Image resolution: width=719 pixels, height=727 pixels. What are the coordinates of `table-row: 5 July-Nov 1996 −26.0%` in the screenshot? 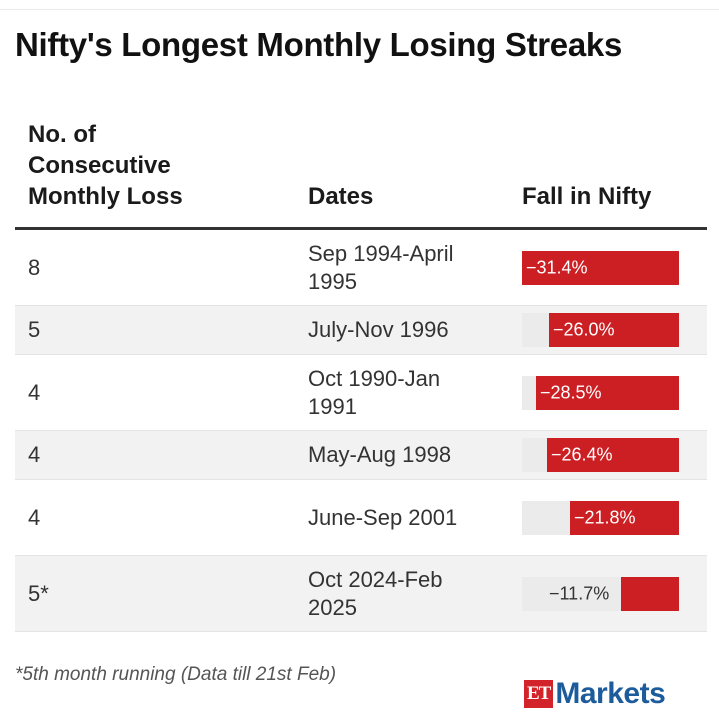 It's located at (361, 330).